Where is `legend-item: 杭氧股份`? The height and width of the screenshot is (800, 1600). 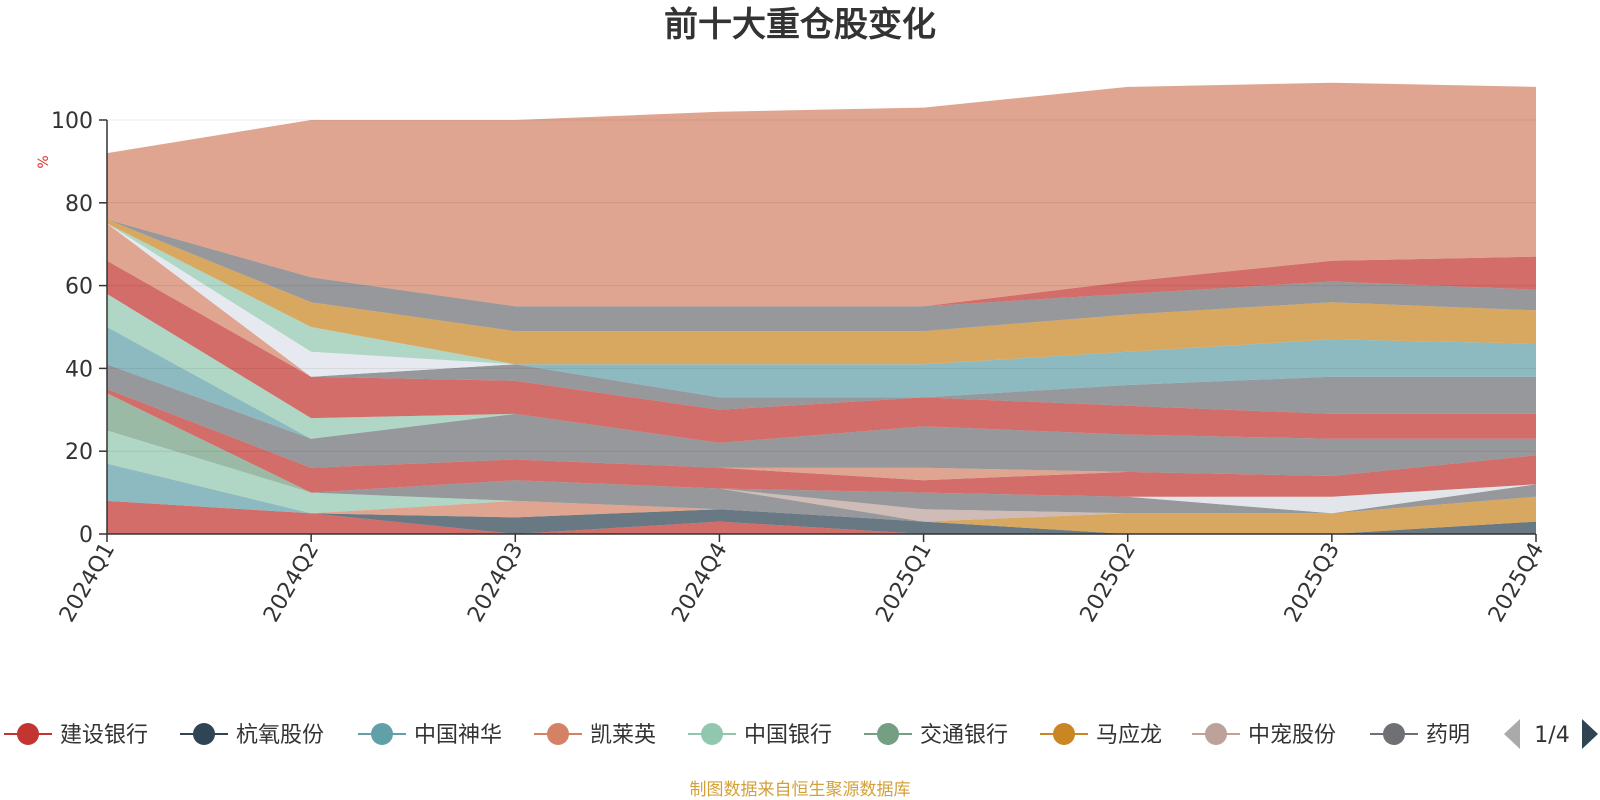 legend-item: 杭氧股份 is located at coordinates (252, 735).